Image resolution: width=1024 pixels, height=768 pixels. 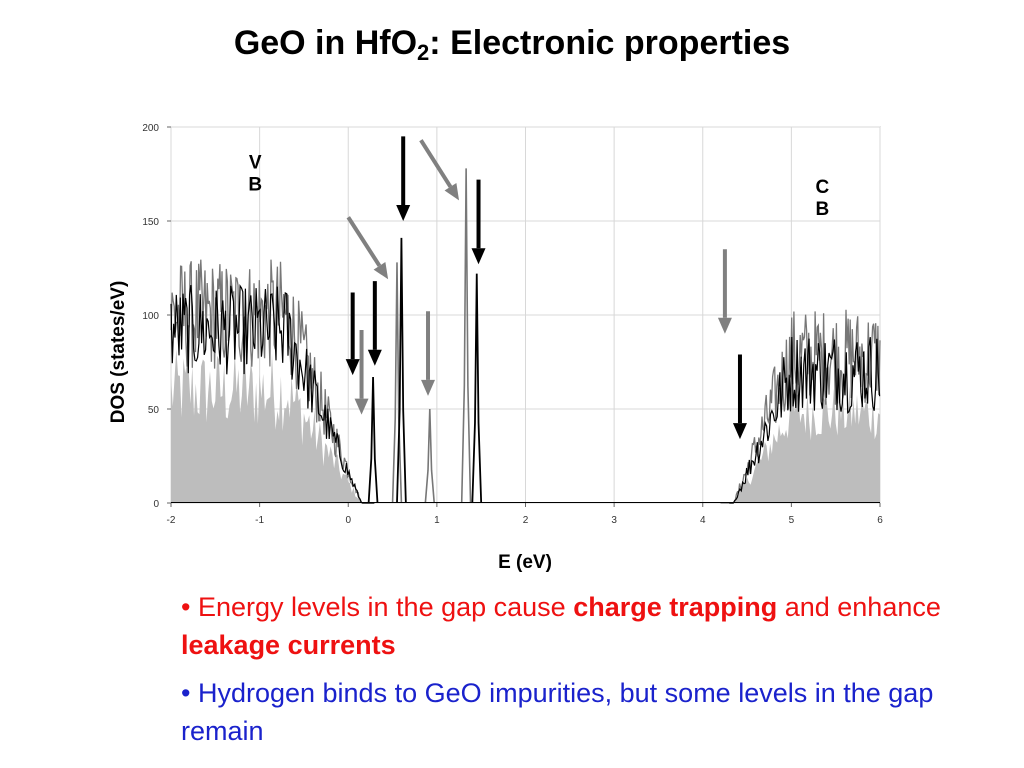 I want to click on vb-gray-series, so click(x=272, y=381).